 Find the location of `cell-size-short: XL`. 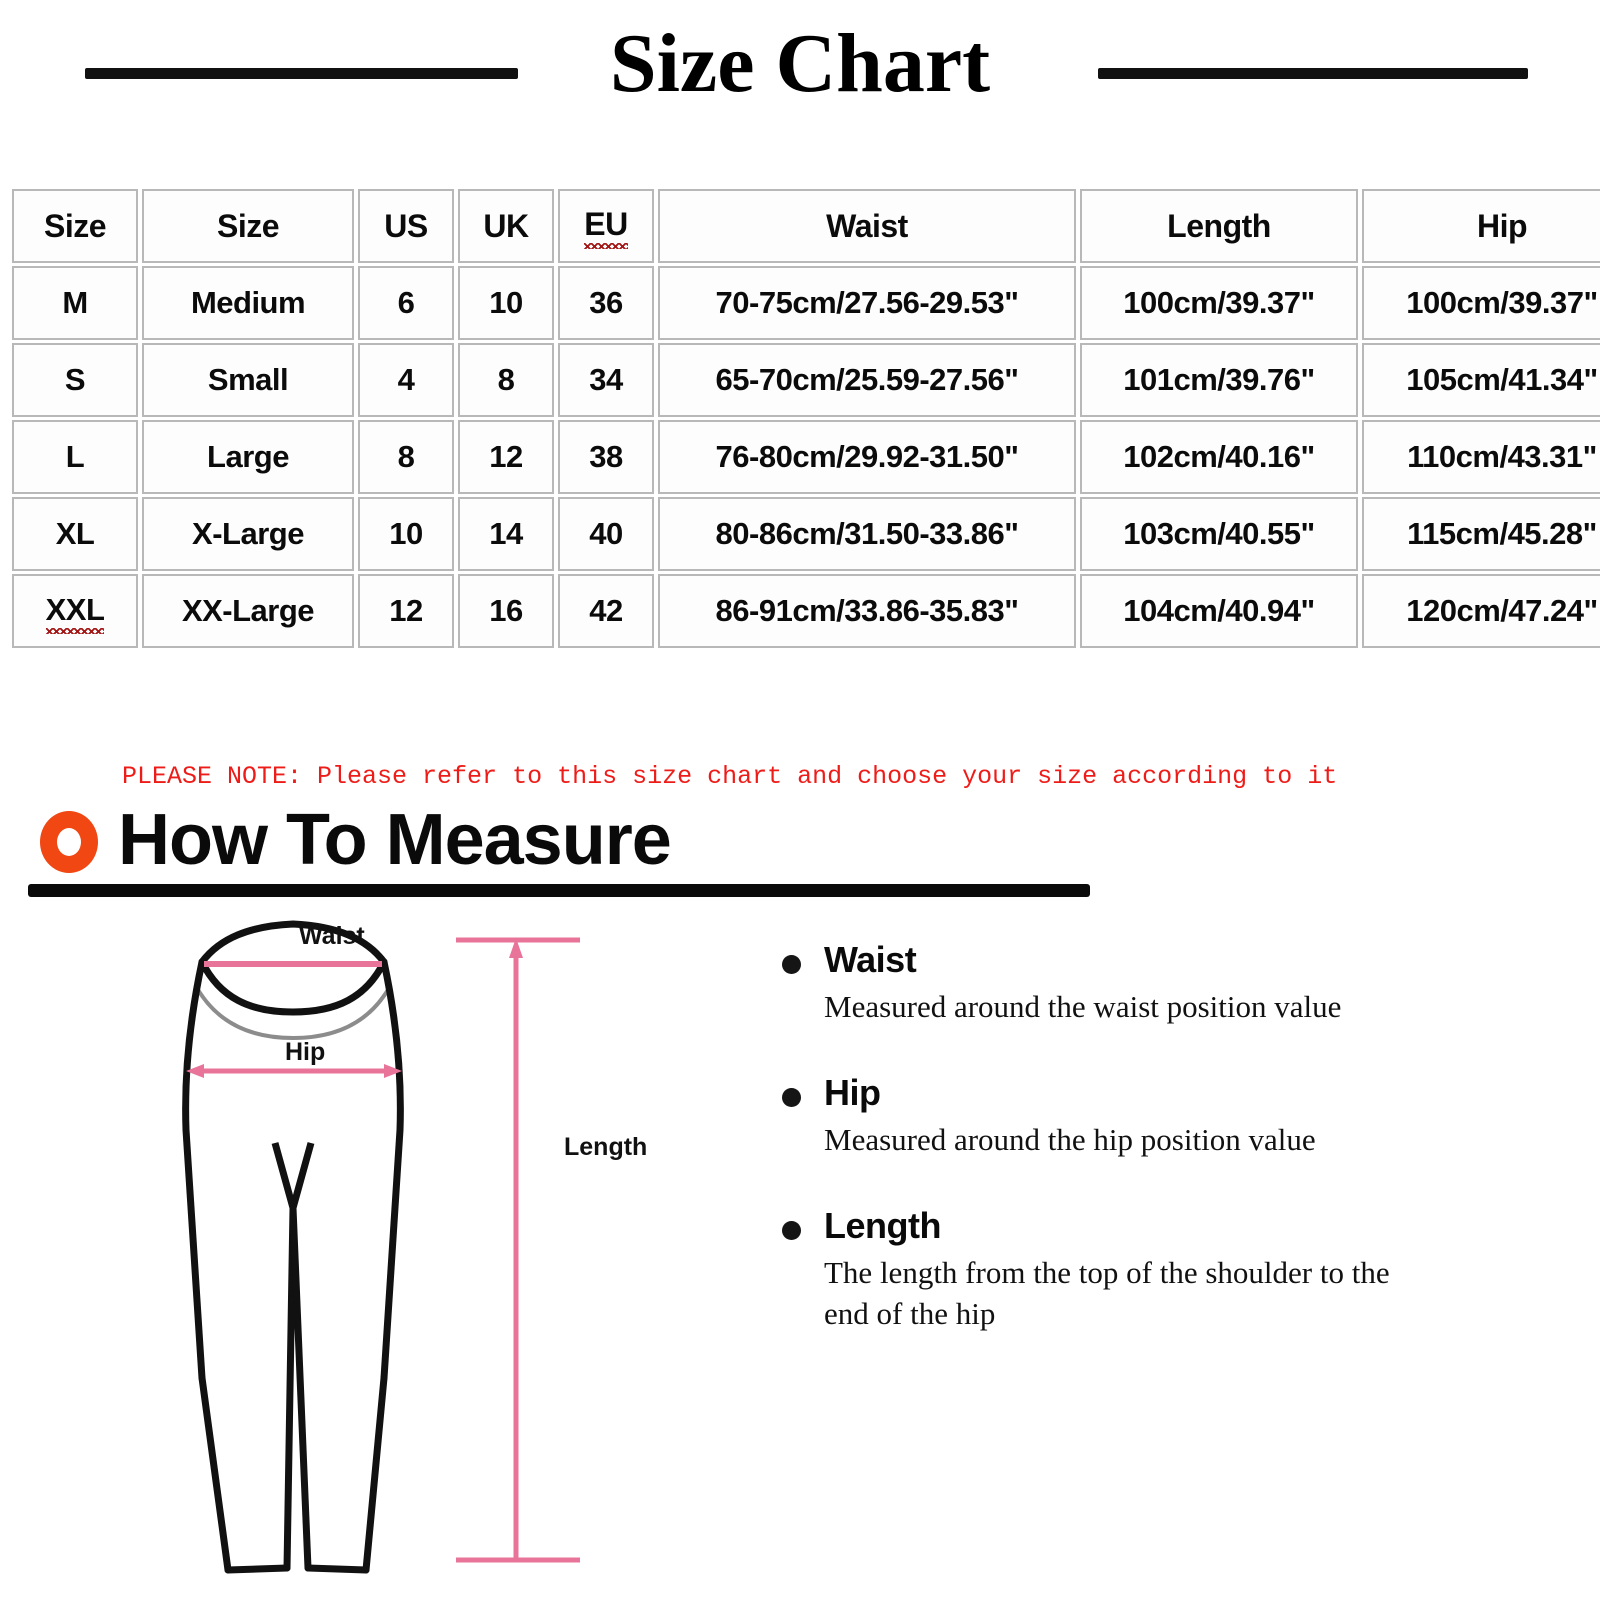

cell-size-short: XL is located at coordinates (75, 534).